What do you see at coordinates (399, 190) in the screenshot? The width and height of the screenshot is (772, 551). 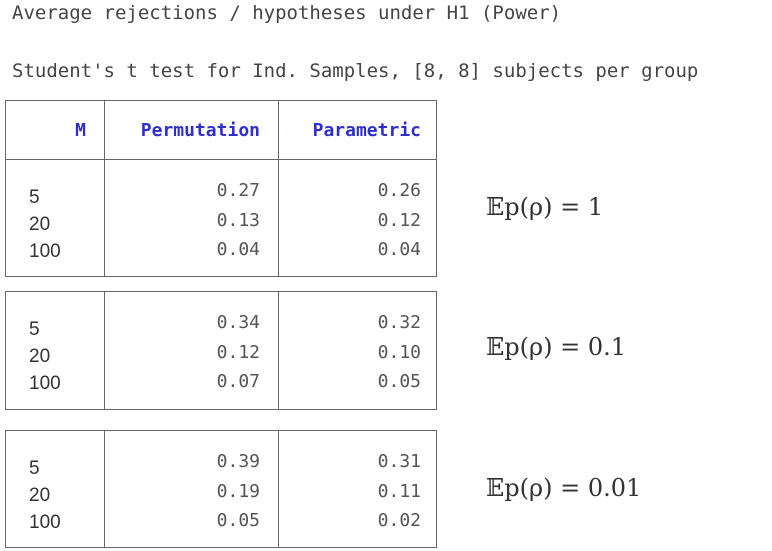 I see `parametric-value: 0.26` at bounding box center [399, 190].